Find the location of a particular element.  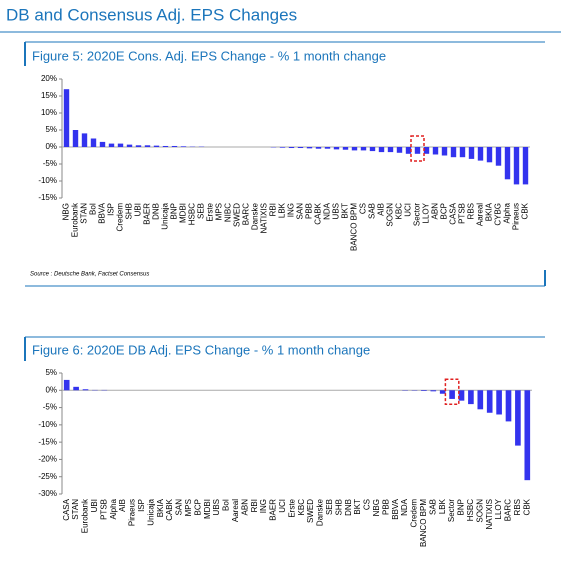

y-tick-label: 10% is located at coordinates (49, 112).